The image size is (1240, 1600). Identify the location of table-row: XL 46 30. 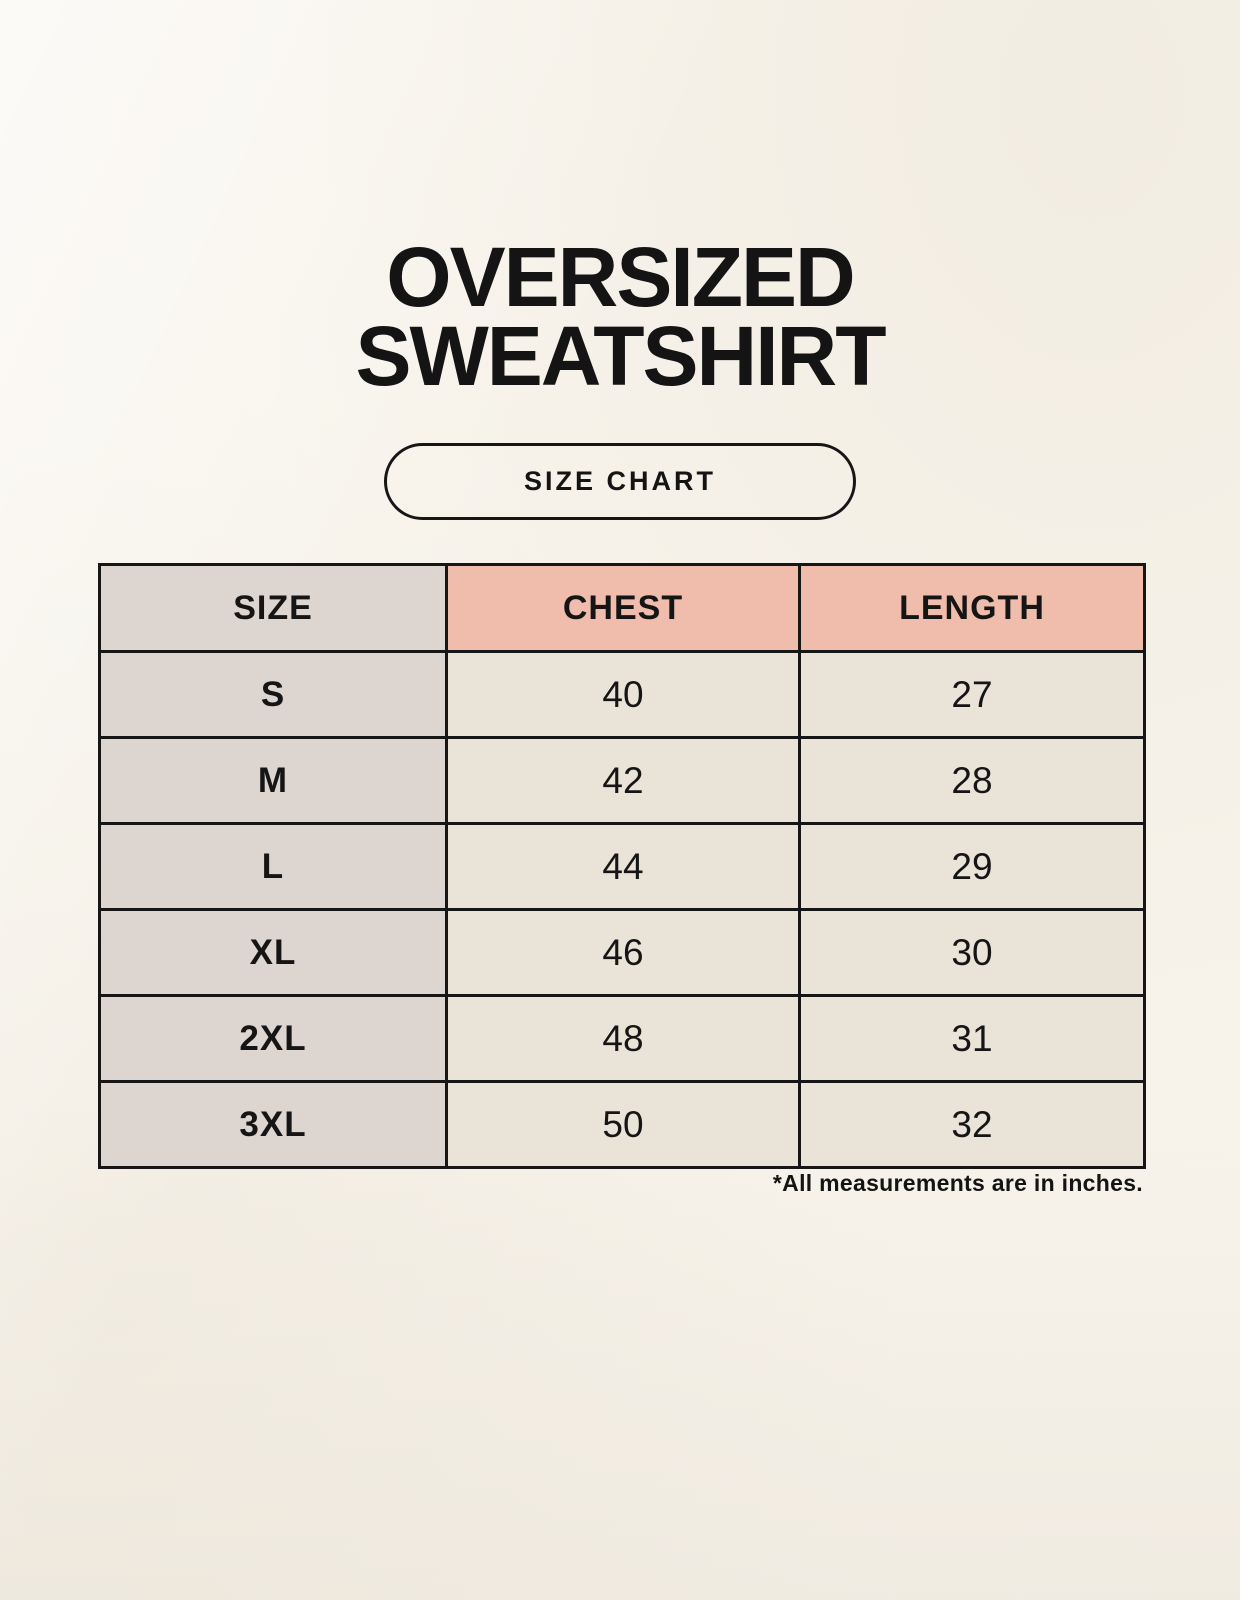
(622, 952).